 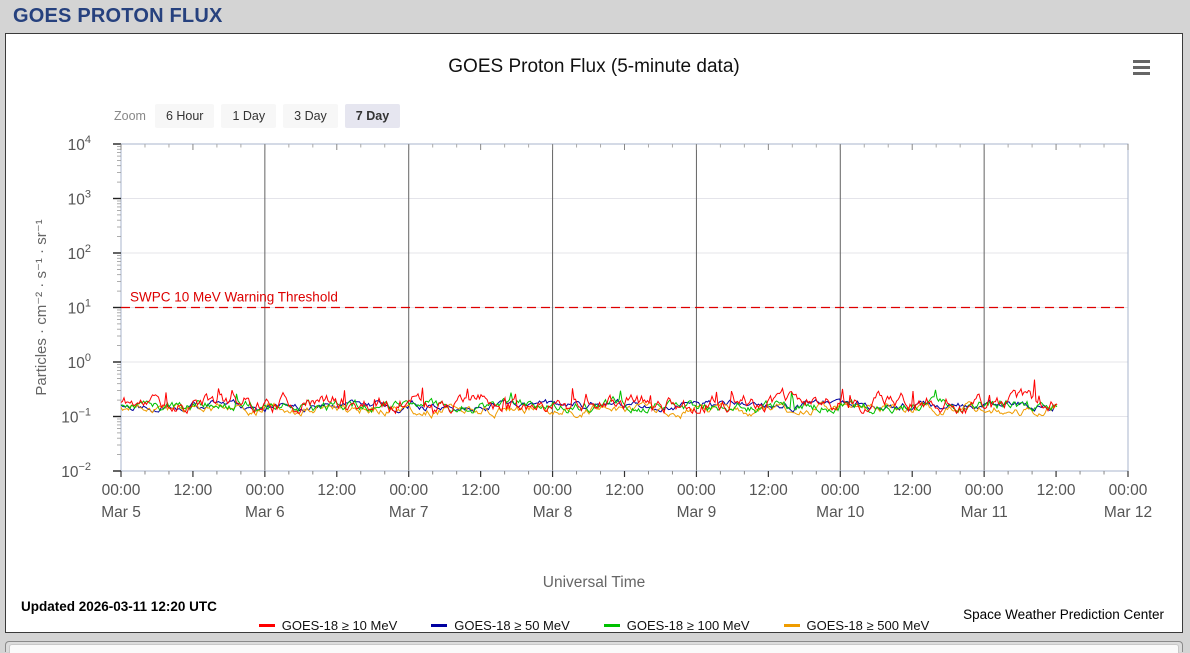 I want to click on zoom-button-6hour: 6 Hour, so click(x=184, y=116).